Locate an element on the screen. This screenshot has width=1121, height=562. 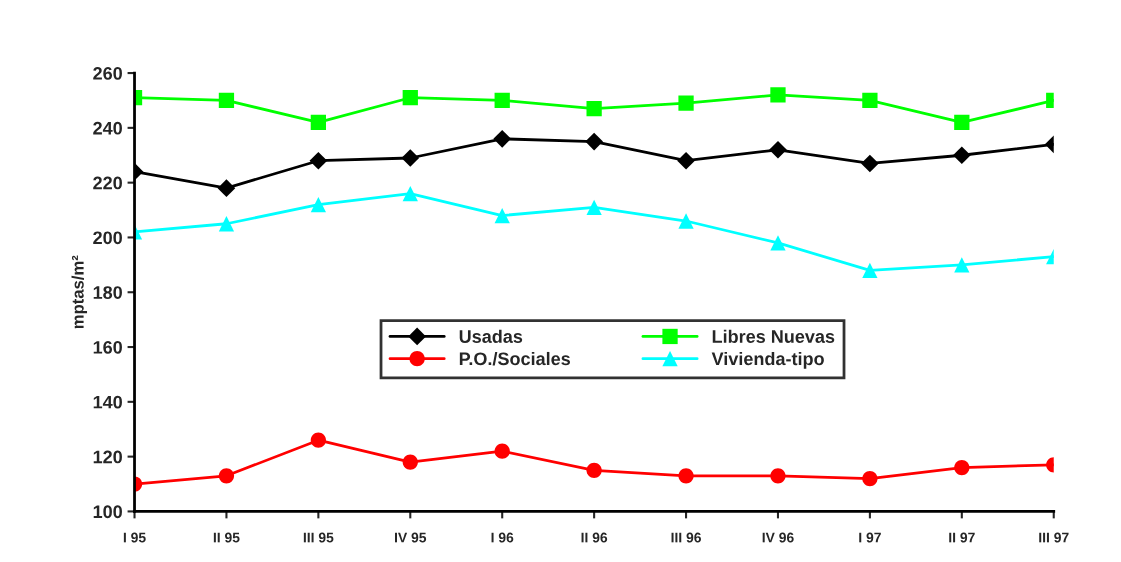
y-tick-label: 220 is located at coordinates (107, 183).